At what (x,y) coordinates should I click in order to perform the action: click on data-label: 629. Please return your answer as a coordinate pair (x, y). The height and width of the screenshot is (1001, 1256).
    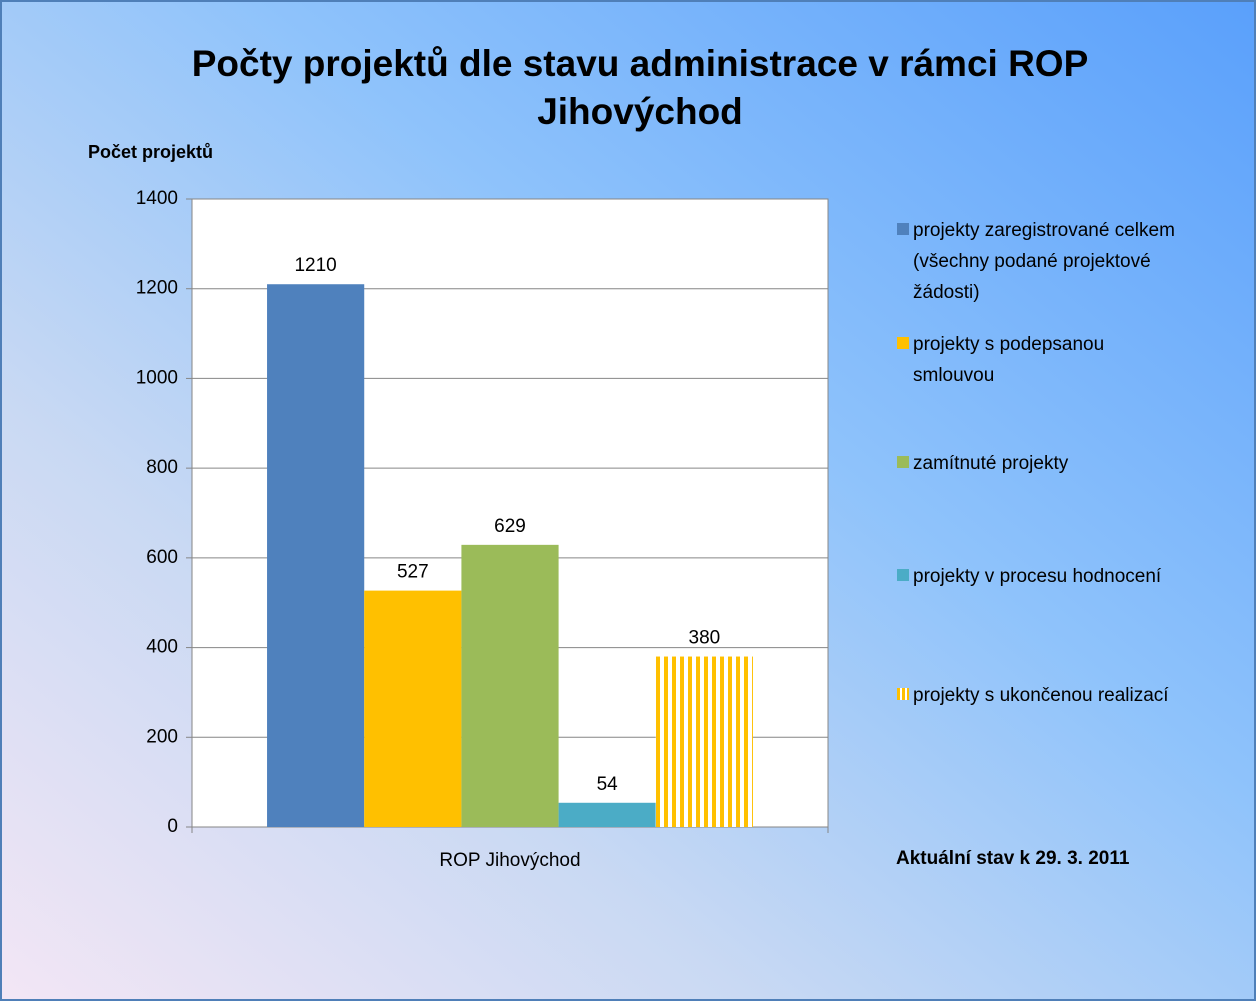
    Looking at the image, I should click on (510, 526).